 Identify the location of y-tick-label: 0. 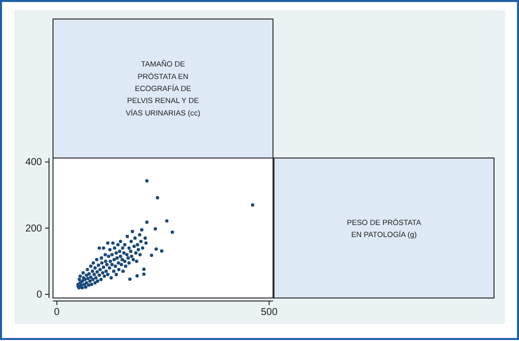
(39, 295).